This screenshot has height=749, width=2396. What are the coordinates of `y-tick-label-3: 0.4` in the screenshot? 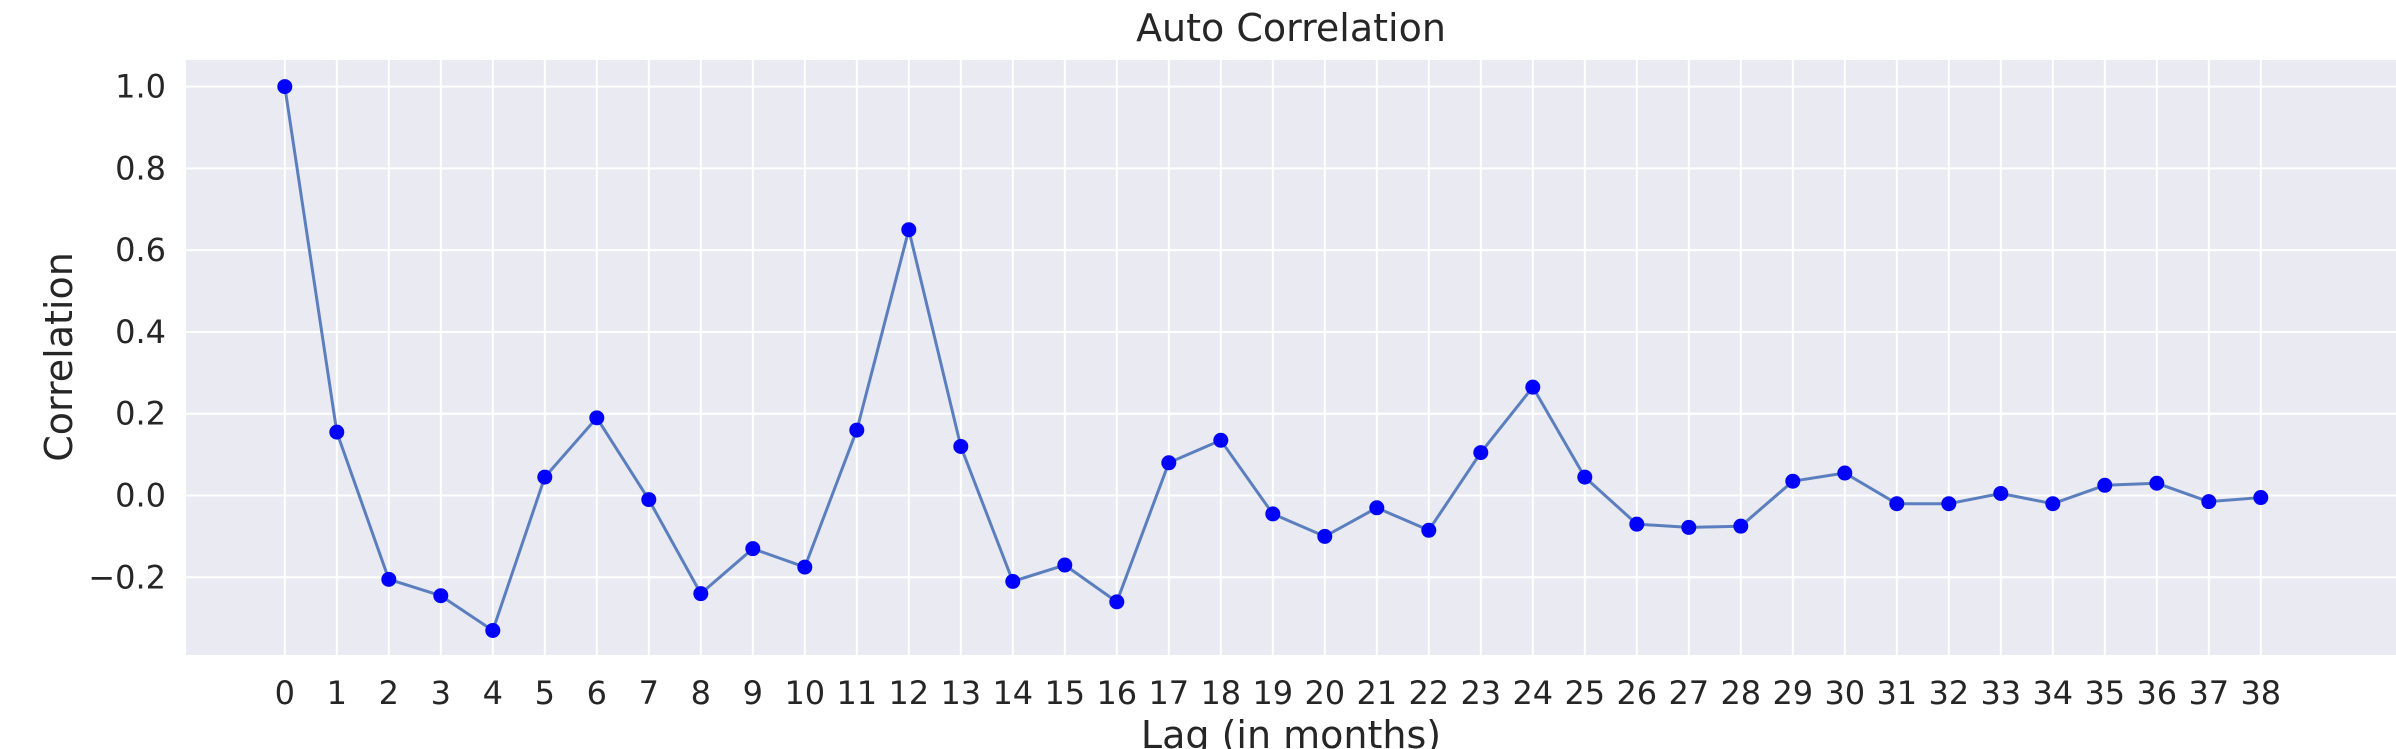 It's located at (140, 332).